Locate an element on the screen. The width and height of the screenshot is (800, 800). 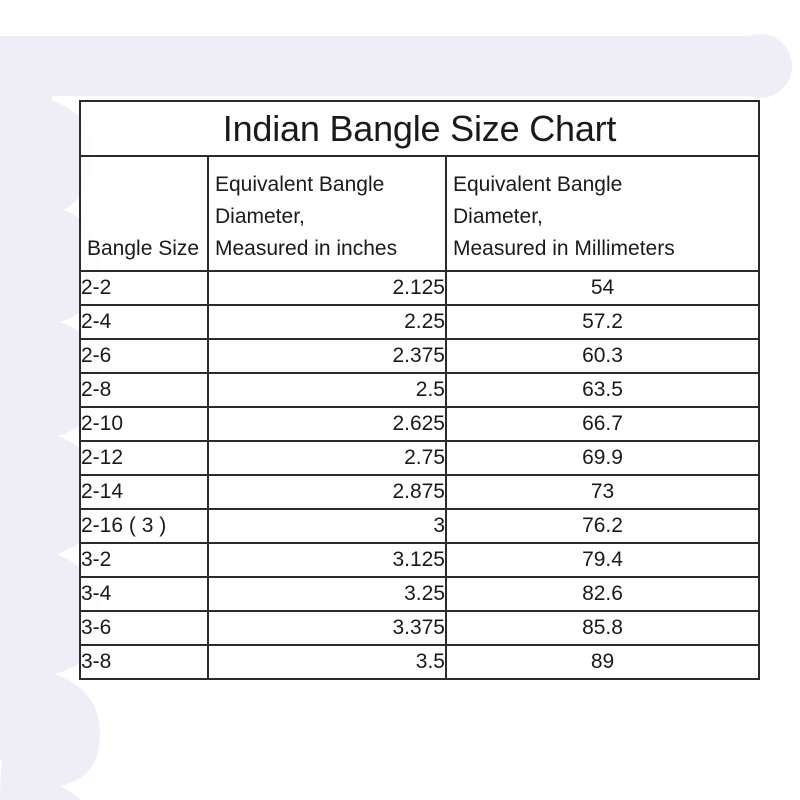
table-row: 3-4 3.25 82.6 is located at coordinates (420, 594).